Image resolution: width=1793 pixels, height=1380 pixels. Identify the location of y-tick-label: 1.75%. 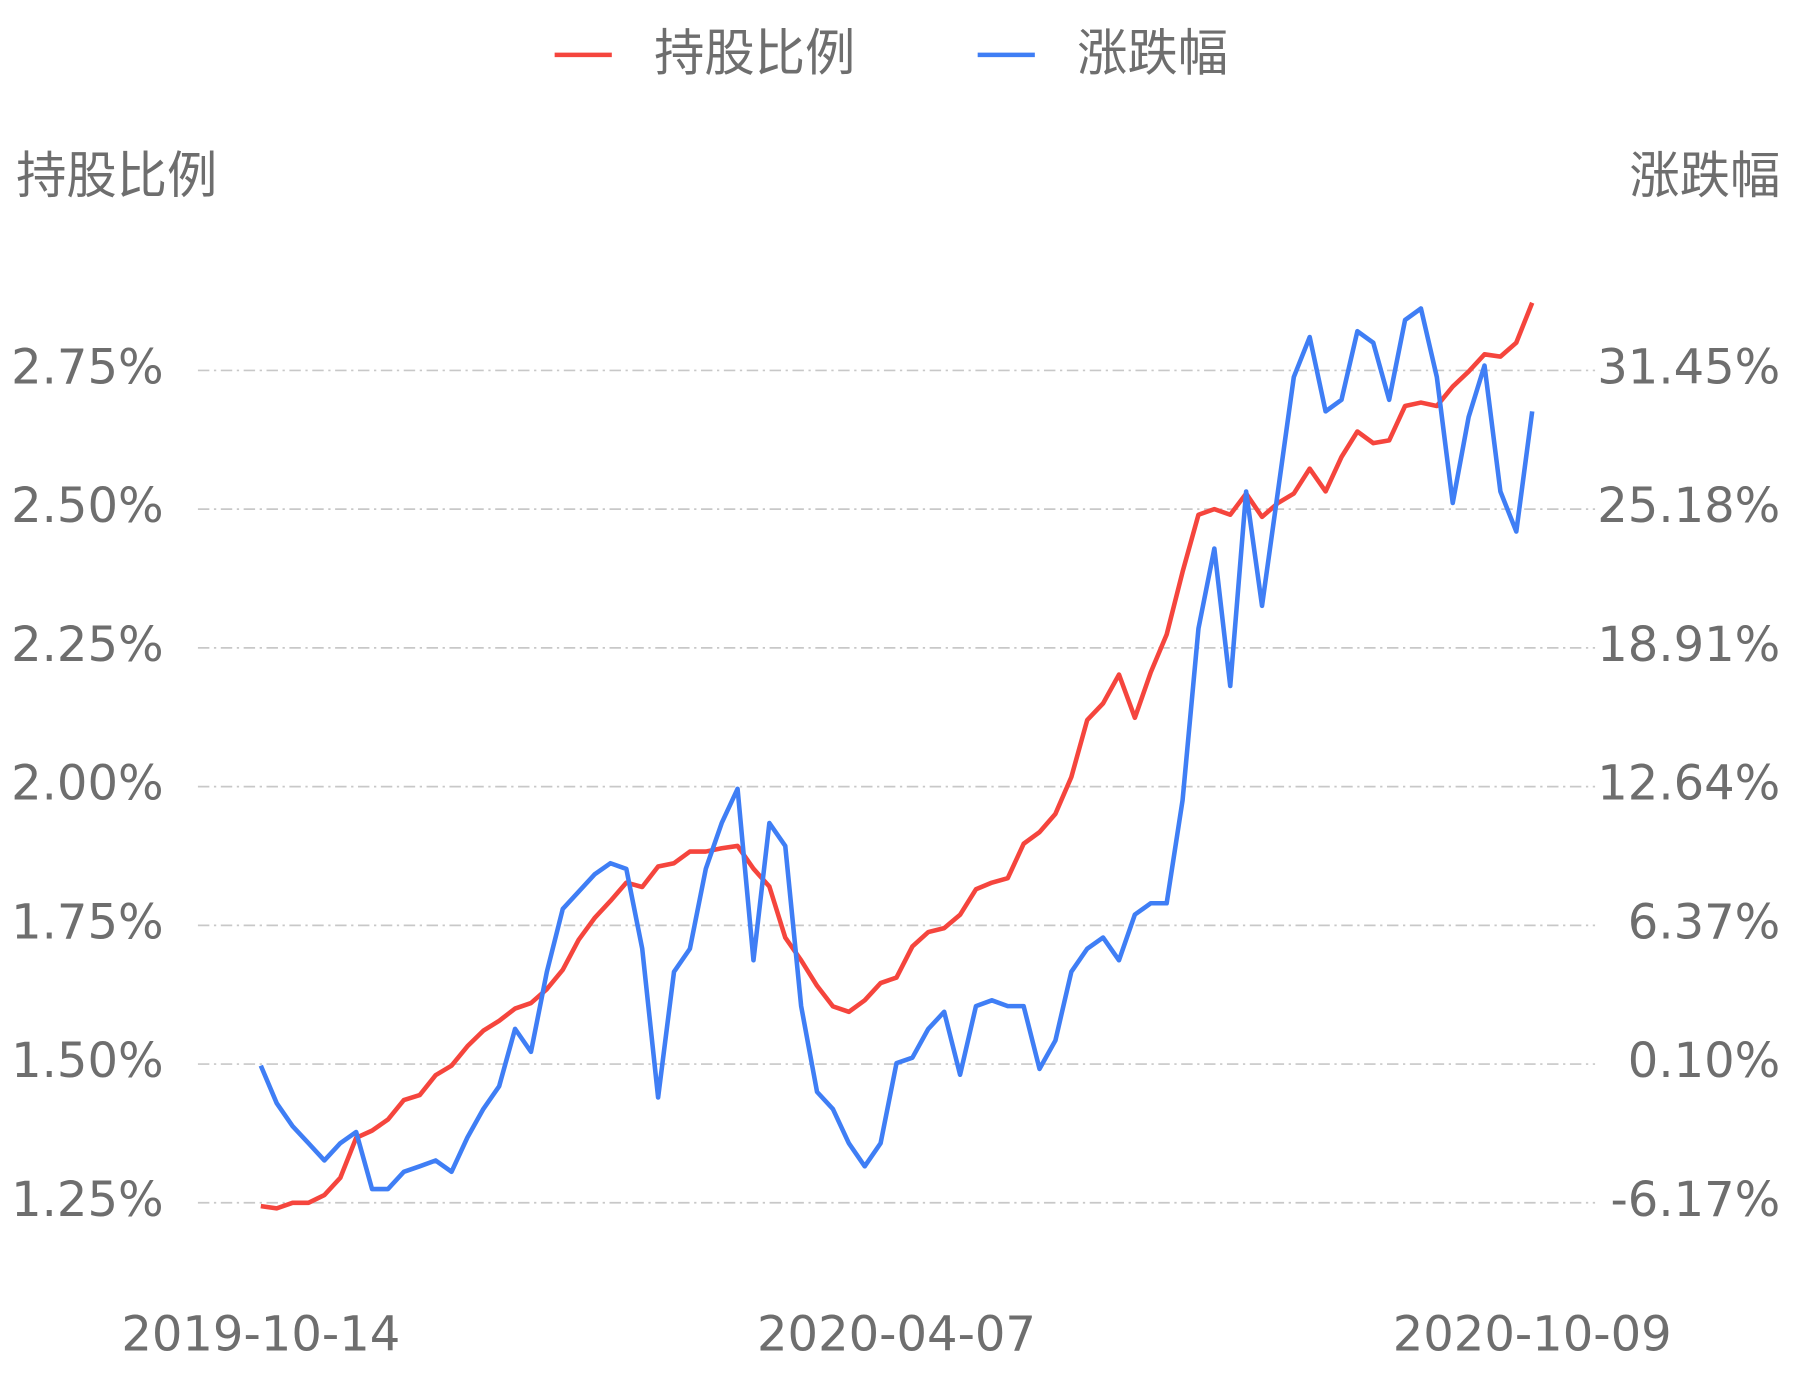
(87, 922).